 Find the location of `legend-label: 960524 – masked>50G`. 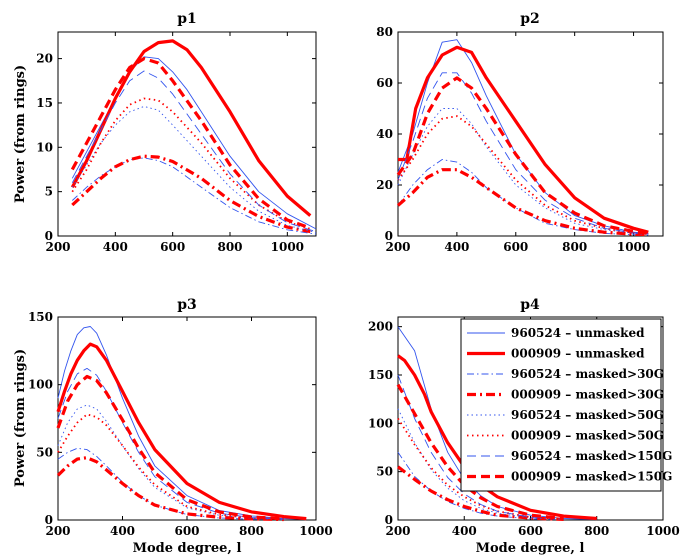

legend-label: 960524 – masked>50G is located at coordinates (587, 415).